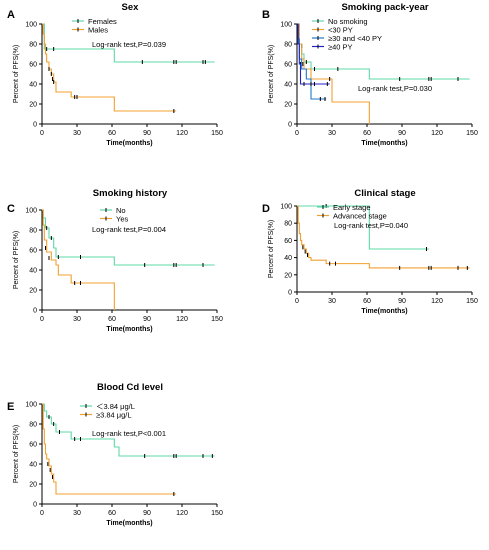  What do you see at coordinates (131, 7) in the screenshot?
I see `panel-title: Sex` at bounding box center [131, 7].